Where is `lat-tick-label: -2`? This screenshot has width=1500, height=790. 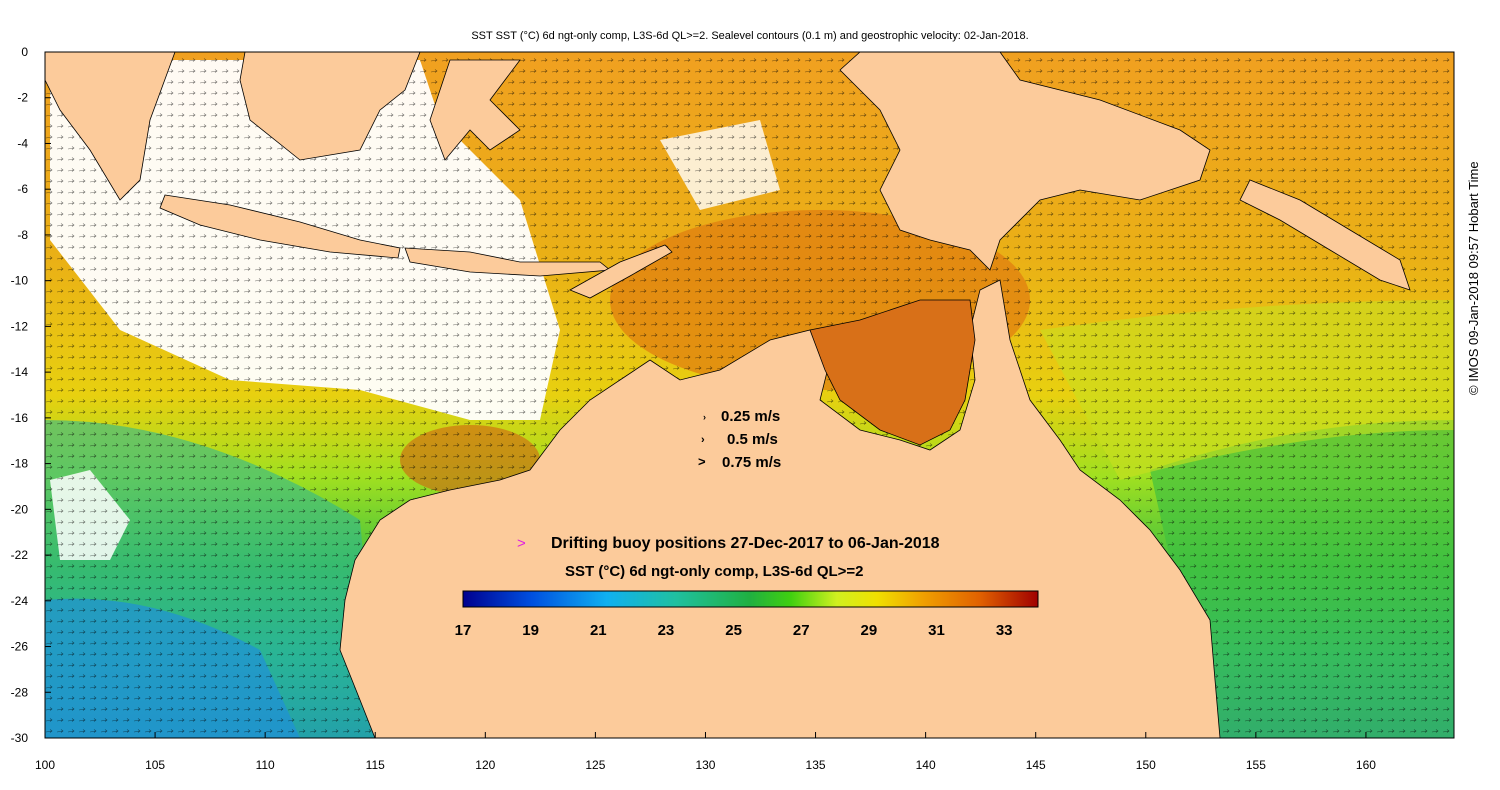
lat-tick-label: -2 is located at coordinates (22, 98).